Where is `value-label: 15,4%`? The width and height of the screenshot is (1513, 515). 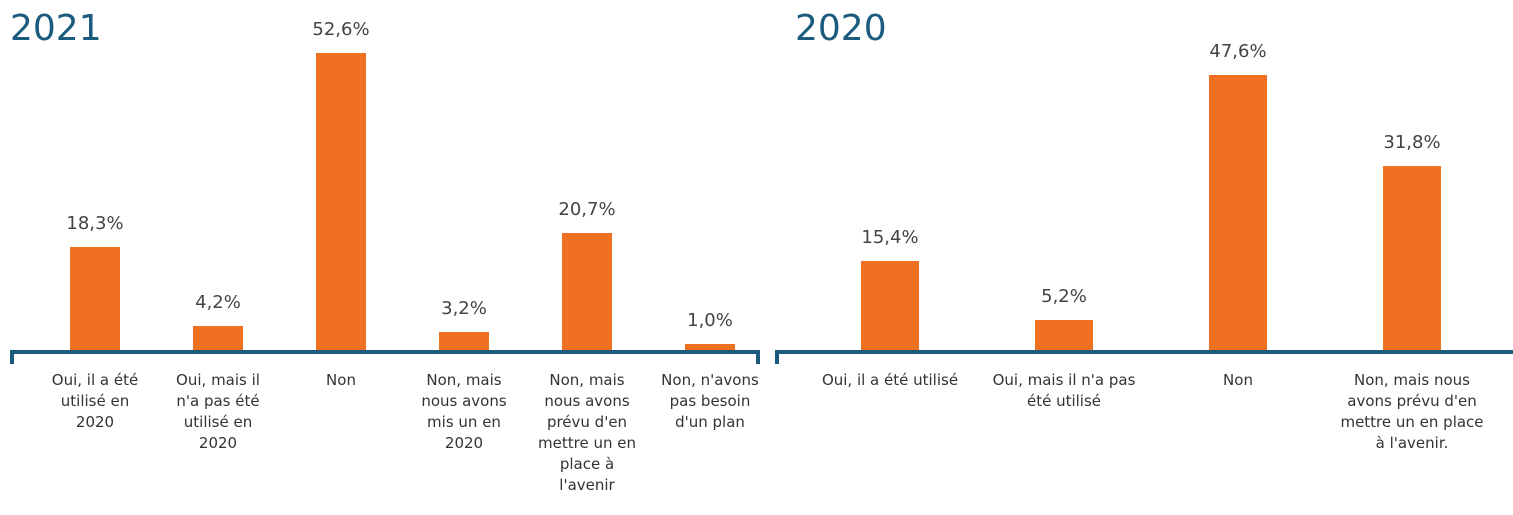
value-label: 15,4% is located at coordinates (890, 237).